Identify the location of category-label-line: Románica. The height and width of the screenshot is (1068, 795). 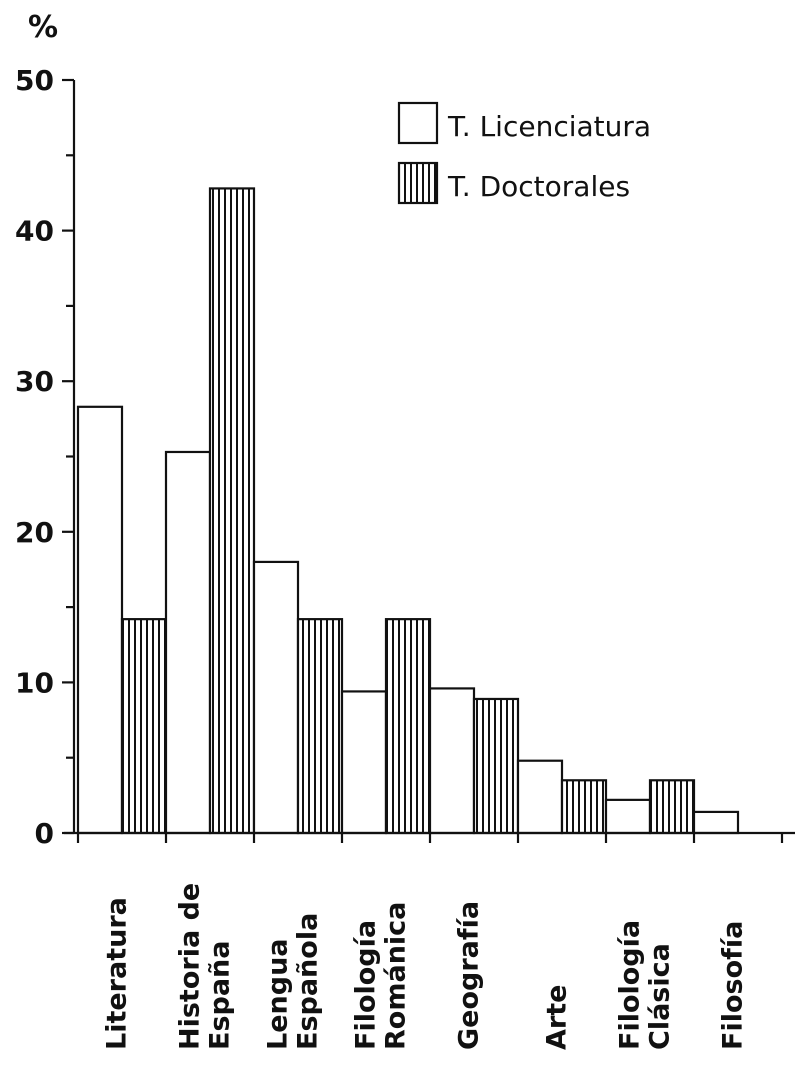
(395, 976).